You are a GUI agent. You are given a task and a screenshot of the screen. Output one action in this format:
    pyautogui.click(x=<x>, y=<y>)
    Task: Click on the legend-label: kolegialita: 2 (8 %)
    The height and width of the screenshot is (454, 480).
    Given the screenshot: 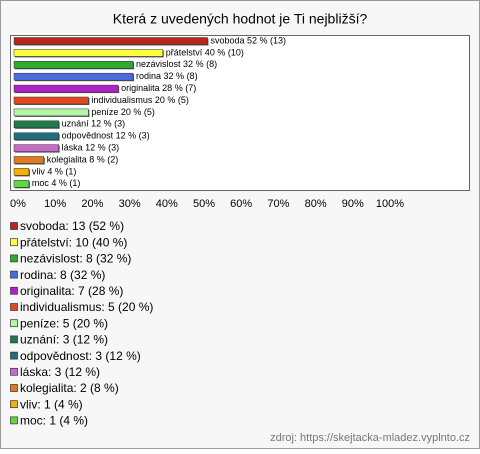 What is the action you would take?
    pyautogui.click(x=69, y=388)
    